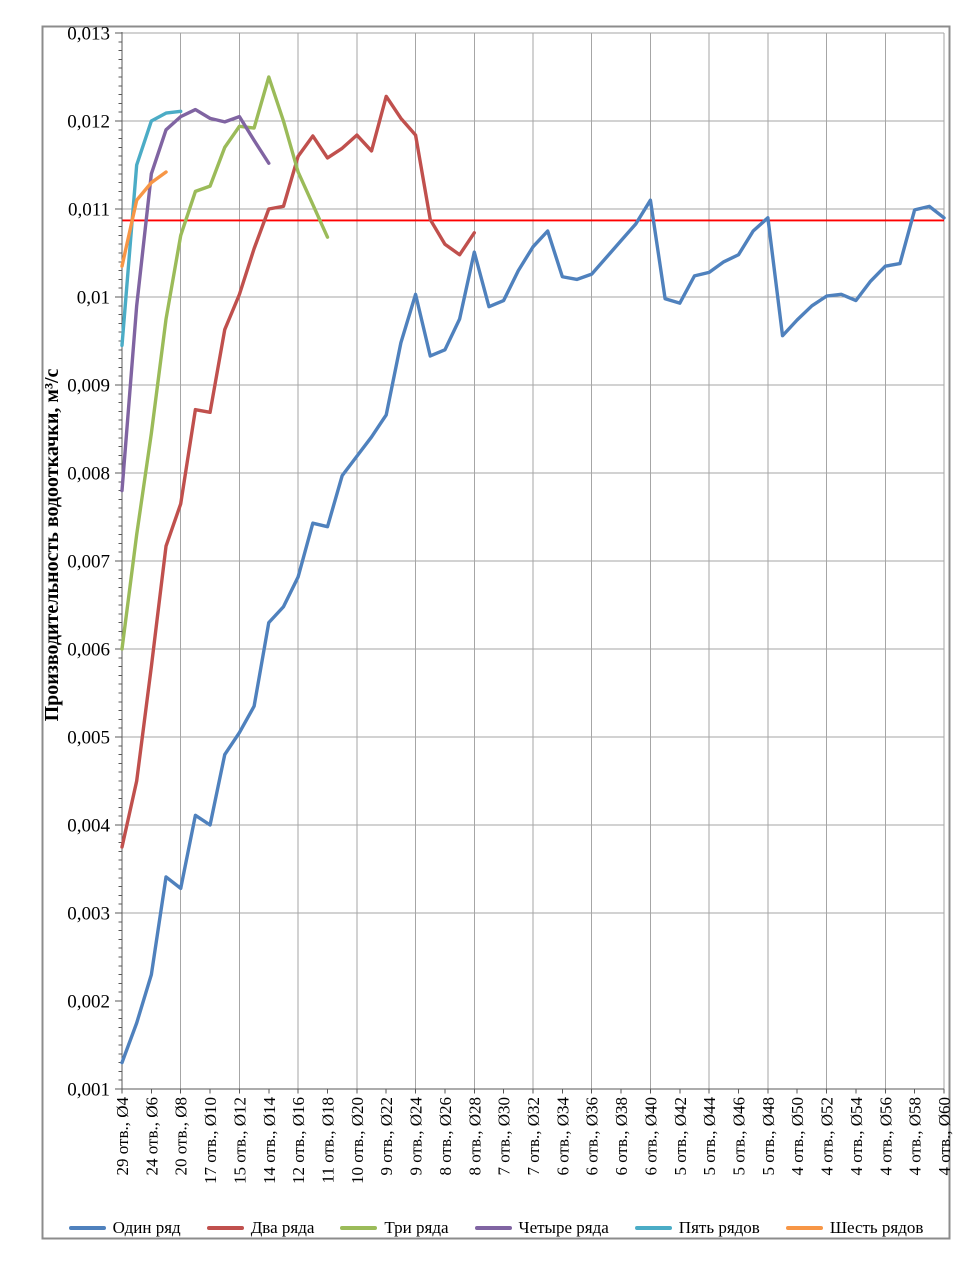 This screenshot has width=975, height=1265. I want to click on legend-label: Два ряда, so click(282, 1227).